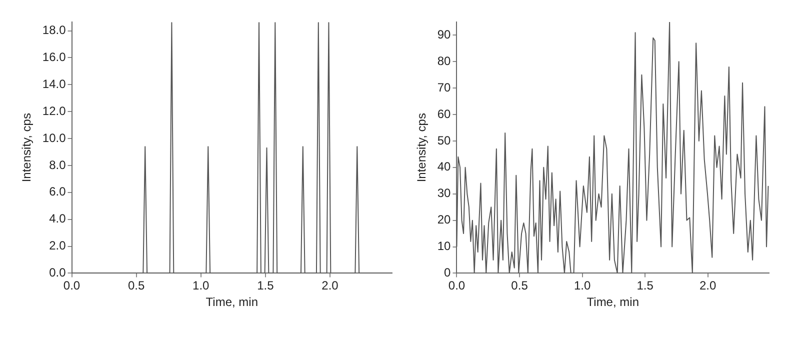 The width and height of the screenshot is (791, 338). Describe the element at coordinates (444, 113) in the screenshot. I see `y-tick-label: 60` at that location.